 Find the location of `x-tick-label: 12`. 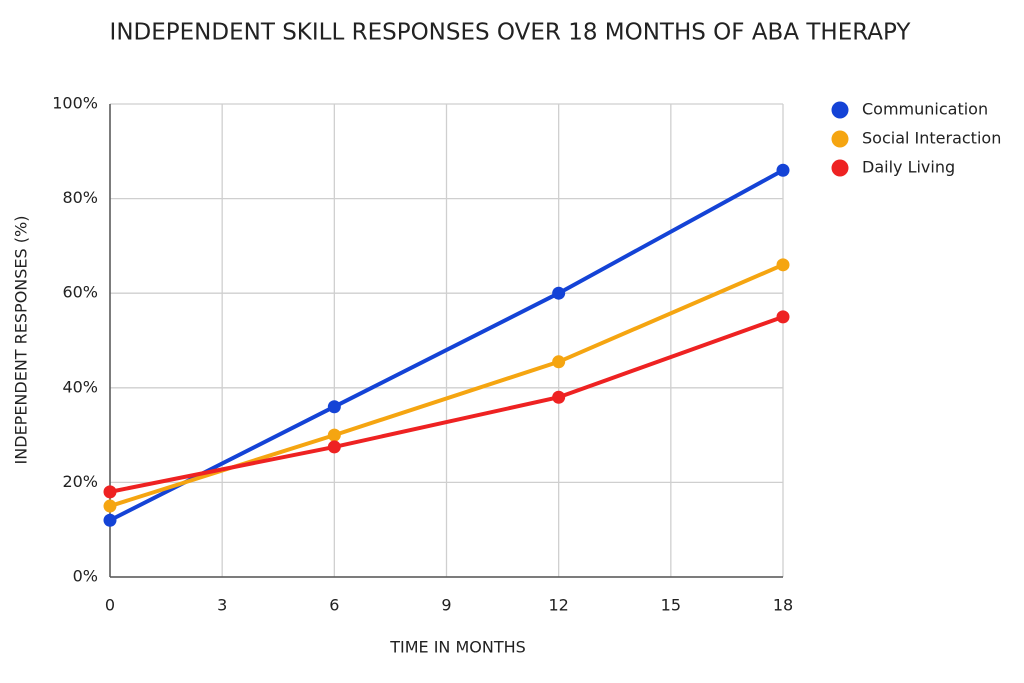

x-tick-label: 12 is located at coordinates (558, 605).